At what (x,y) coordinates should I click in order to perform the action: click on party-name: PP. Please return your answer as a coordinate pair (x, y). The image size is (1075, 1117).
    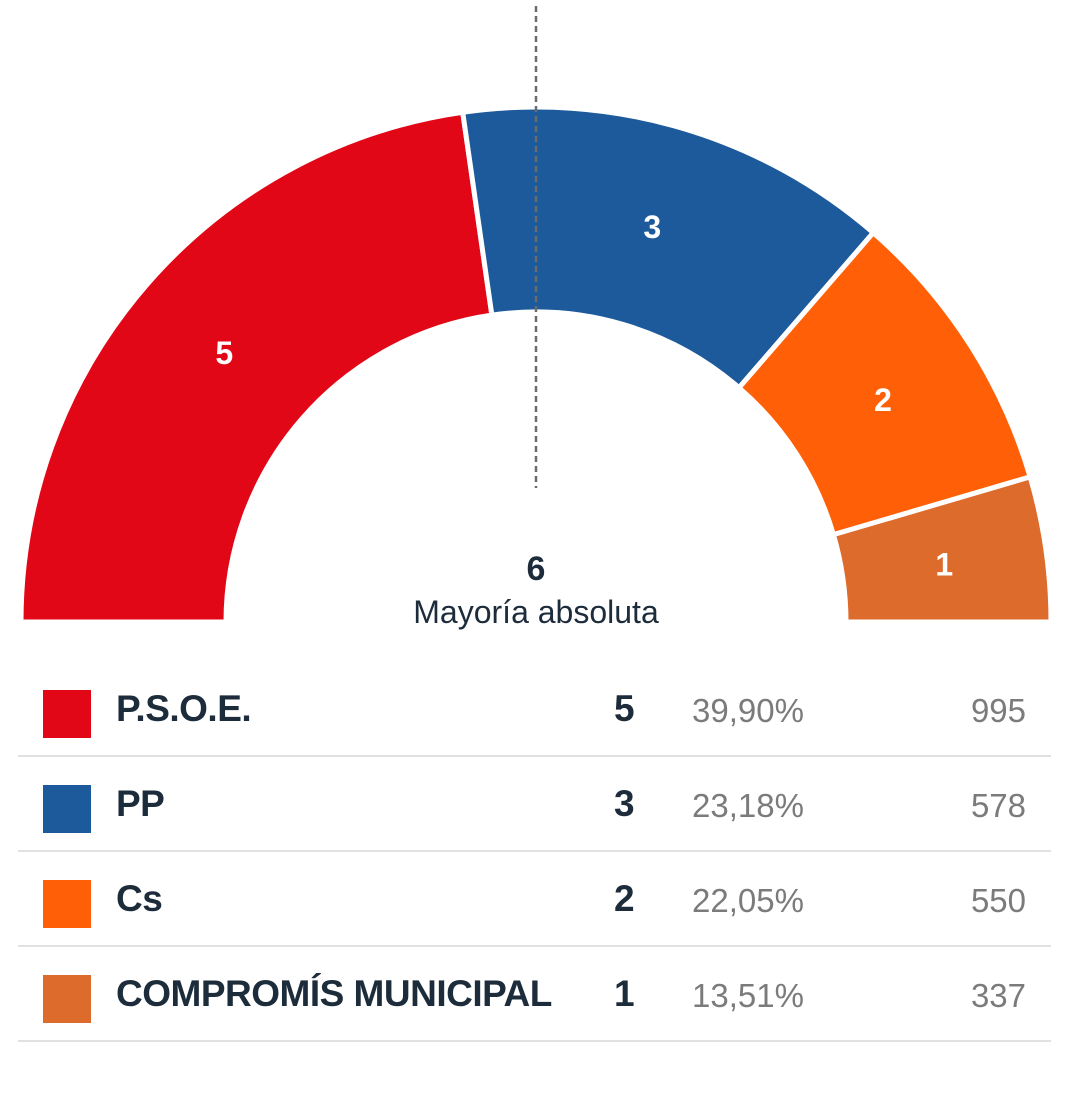
    Looking at the image, I should click on (140, 803).